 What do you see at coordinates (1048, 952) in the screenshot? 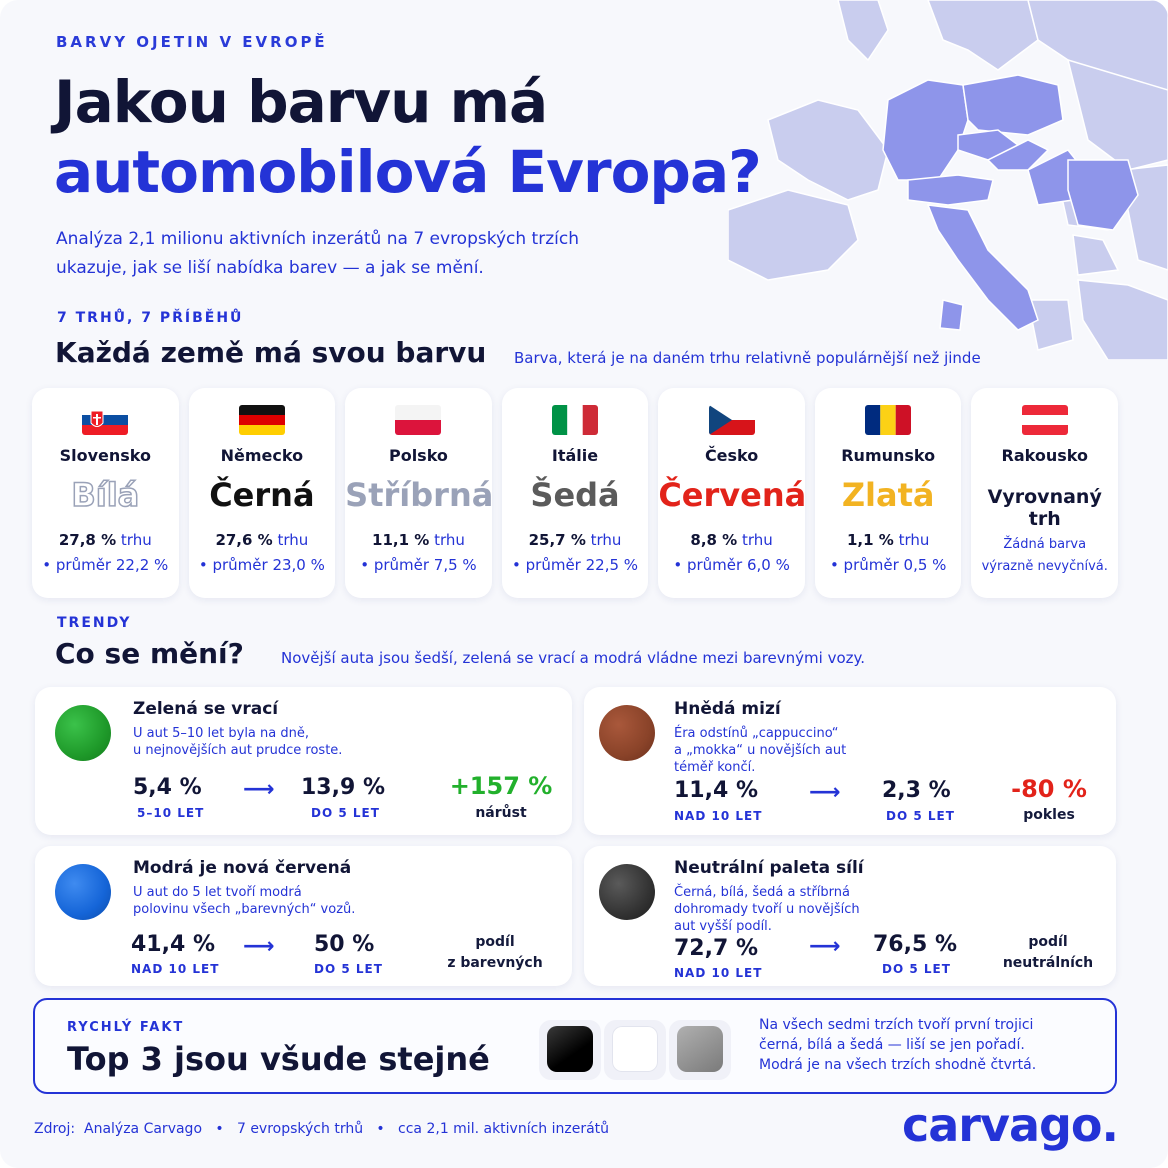
I see `trend-share-label: podíl neutrálních` at bounding box center [1048, 952].